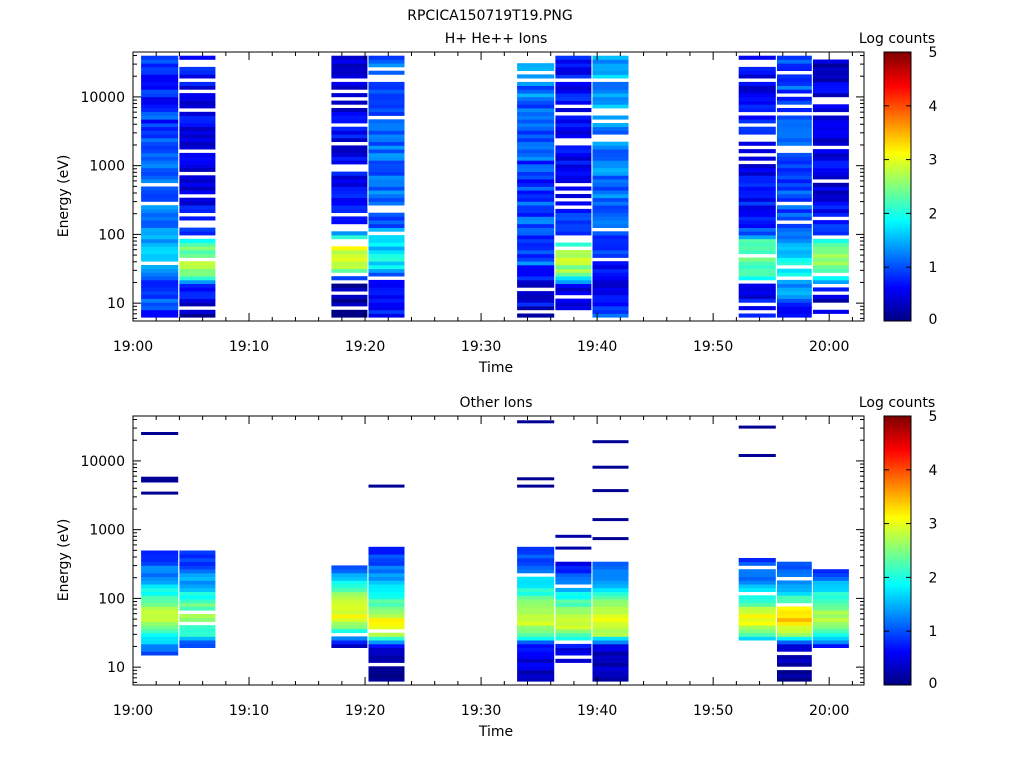 The height and width of the screenshot is (772, 1024). I want to click on colorbar-tick-label: 1, so click(933, 632).